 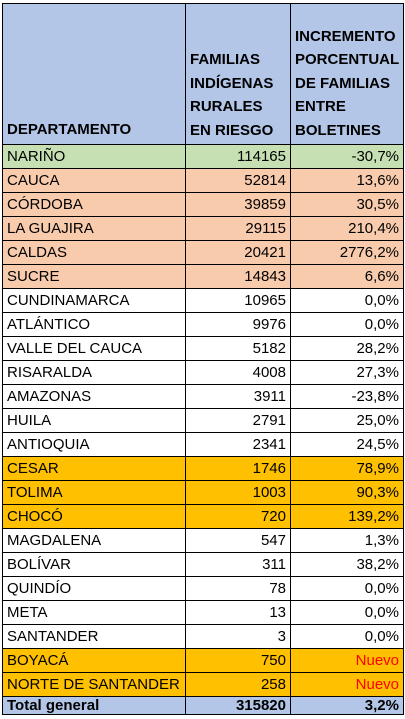 I want to click on cell-familias: 258, so click(x=238, y=684).